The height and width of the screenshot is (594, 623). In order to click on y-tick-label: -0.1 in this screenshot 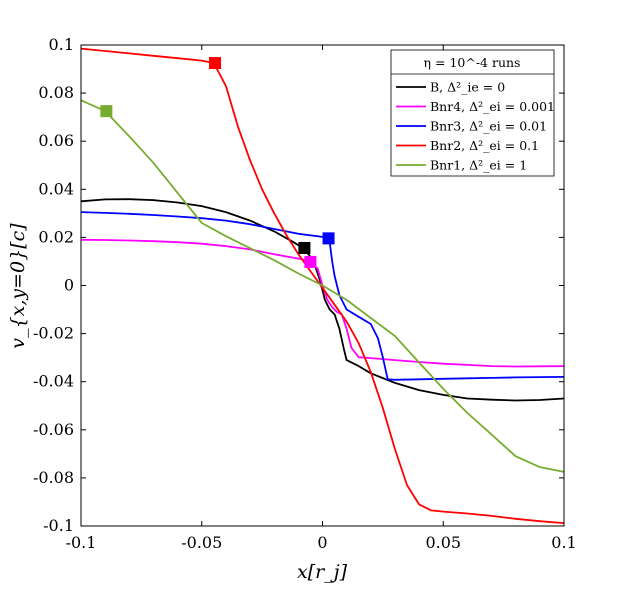, I will do `click(58, 525)`.